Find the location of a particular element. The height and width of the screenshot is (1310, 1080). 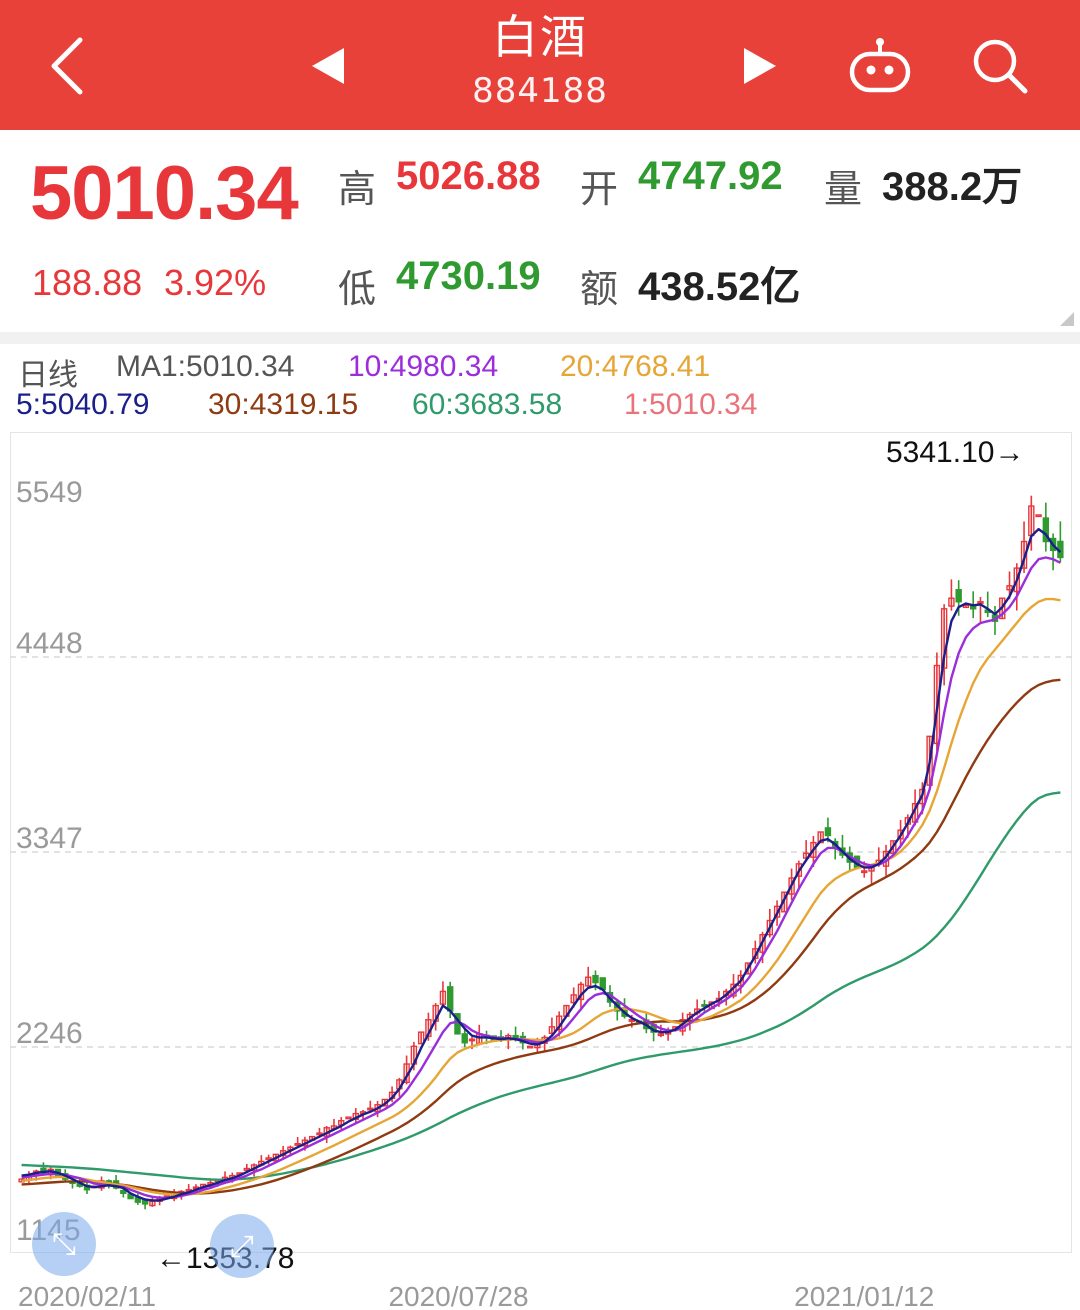

ma1-legend: MA1:5010.34 is located at coordinates (205, 366).